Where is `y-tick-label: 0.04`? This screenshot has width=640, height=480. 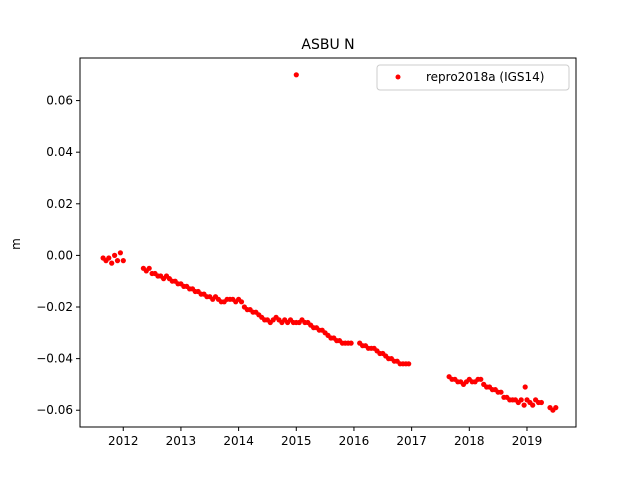 y-tick-label: 0.04 is located at coordinates (59, 152).